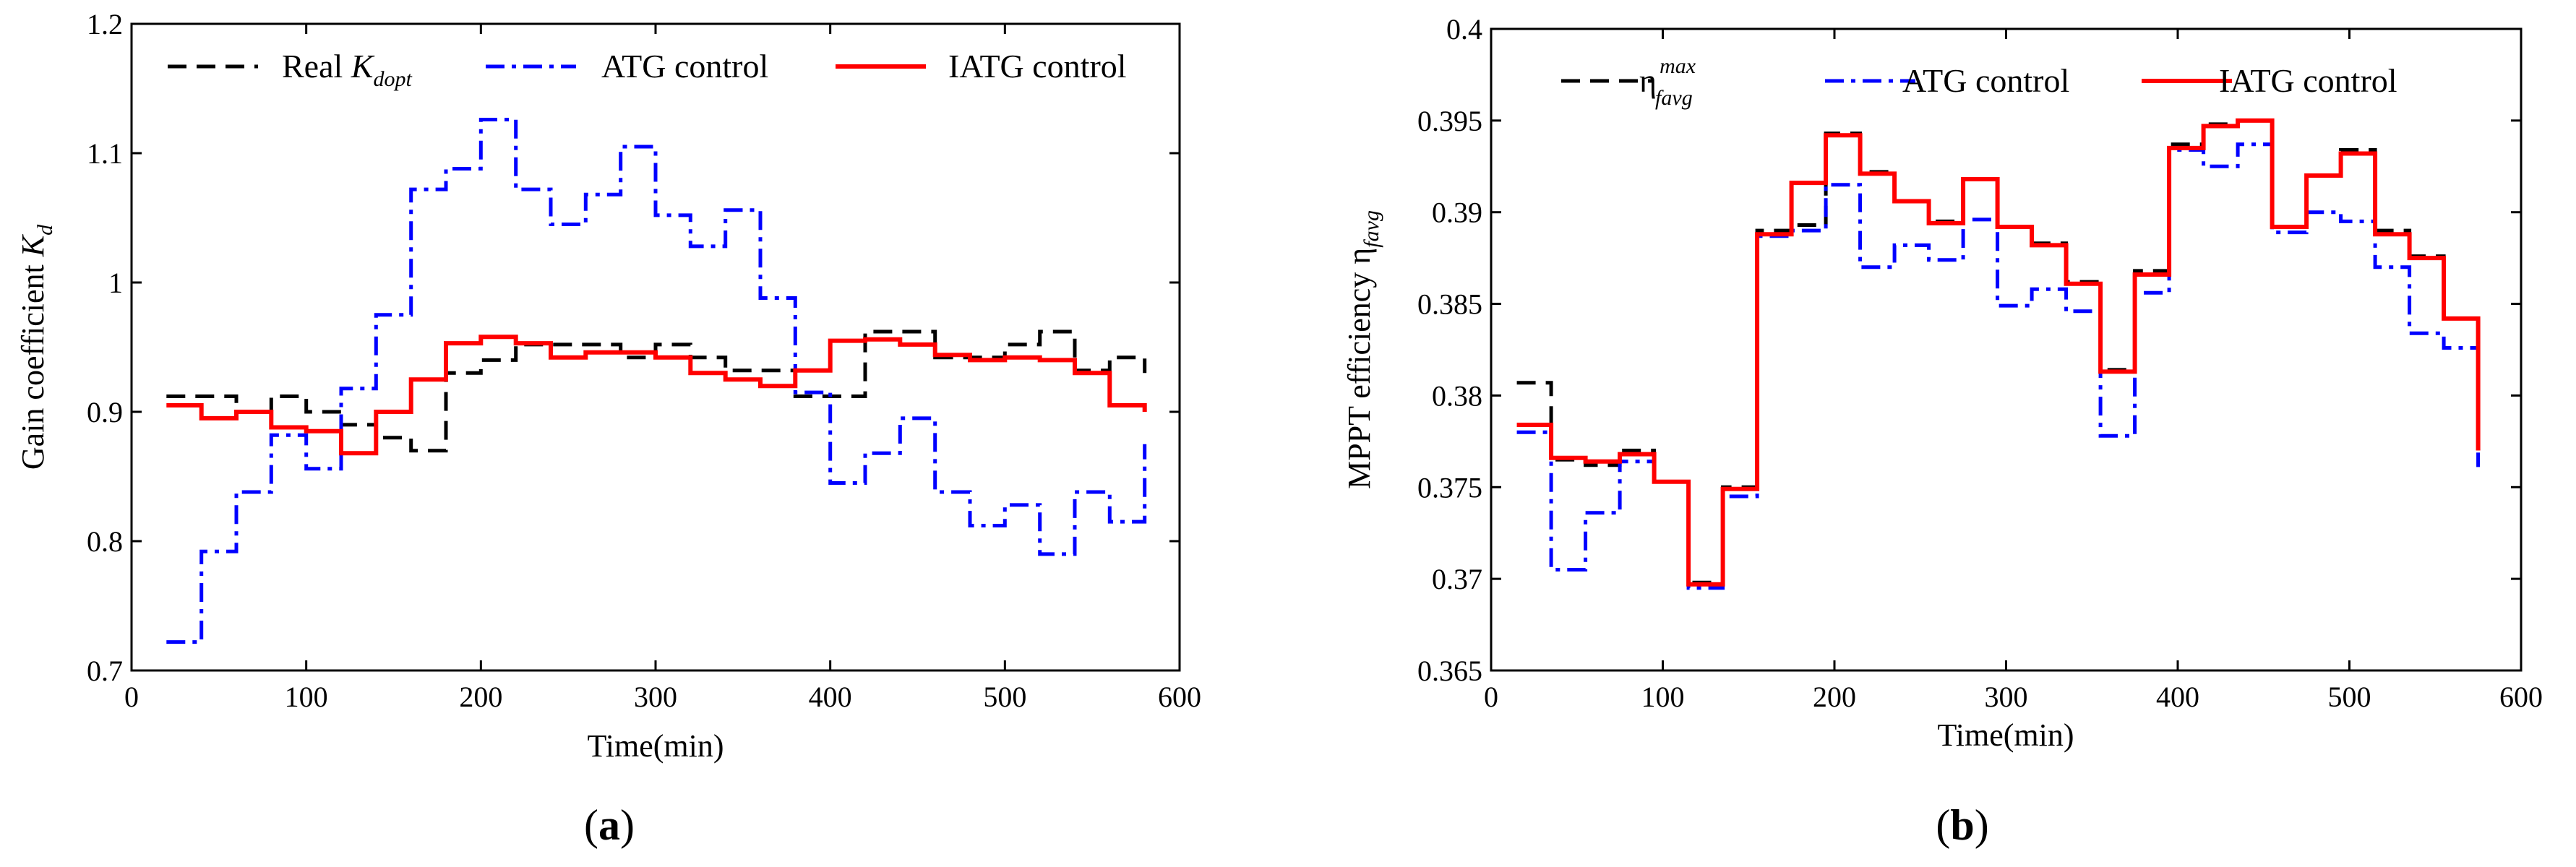  I want to click on y-tick-label: 0.8, so click(105, 541).